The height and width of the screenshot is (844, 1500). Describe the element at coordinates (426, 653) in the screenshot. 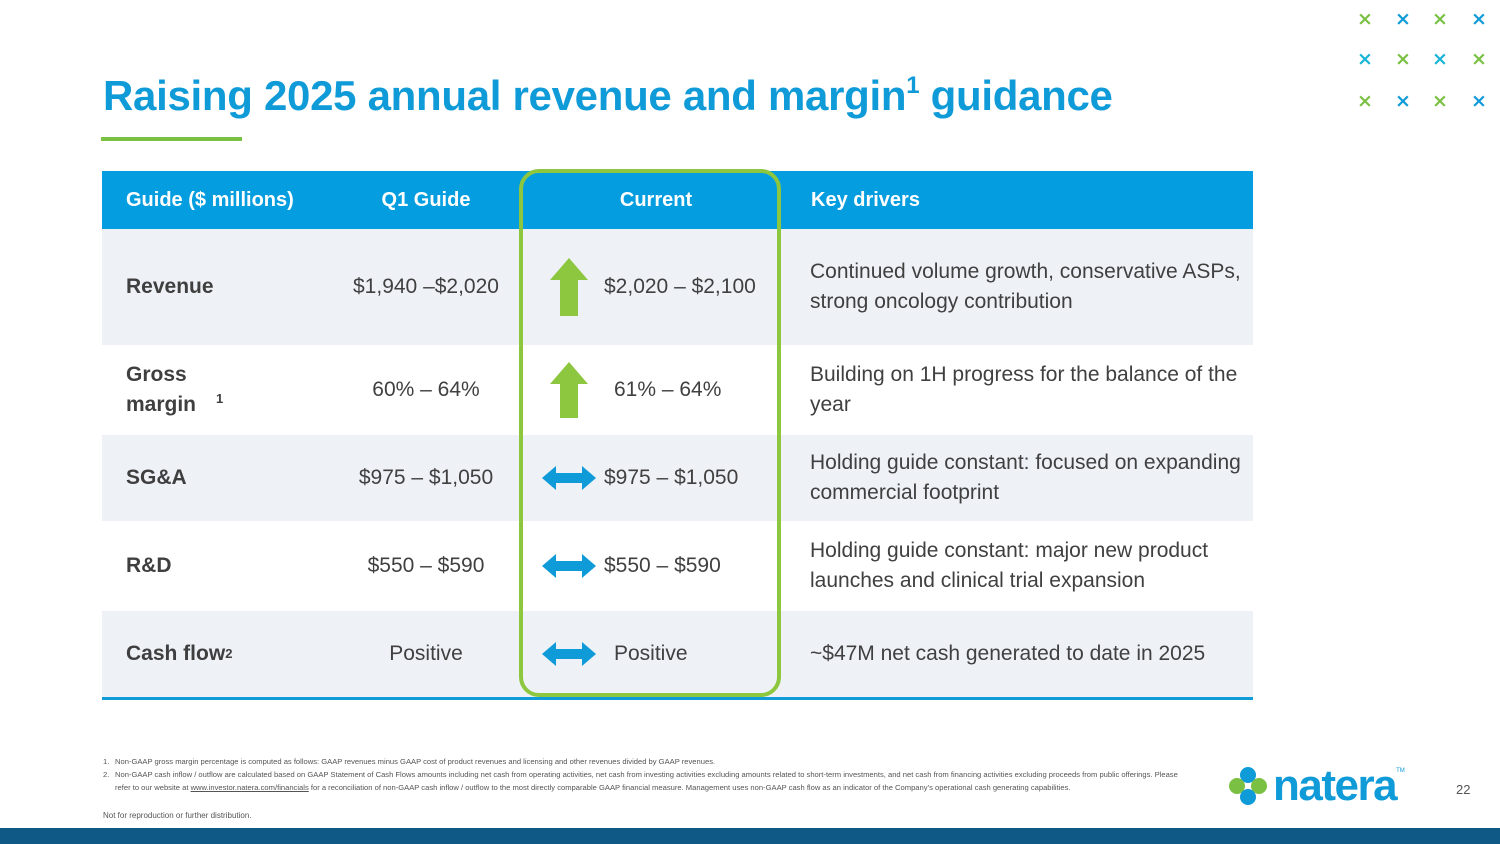

I see `row-q1-guide: Positive` at that location.